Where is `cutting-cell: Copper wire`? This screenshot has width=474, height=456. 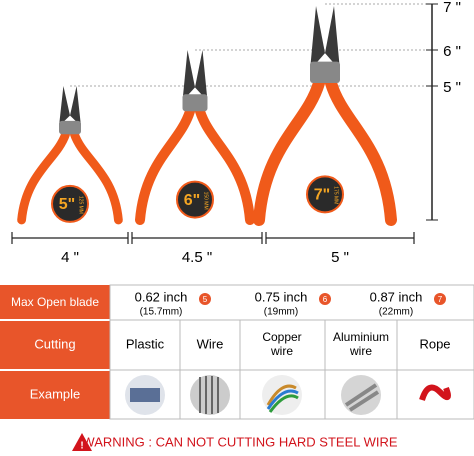
cutting-cell: Copper wire is located at coordinates (281, 344).